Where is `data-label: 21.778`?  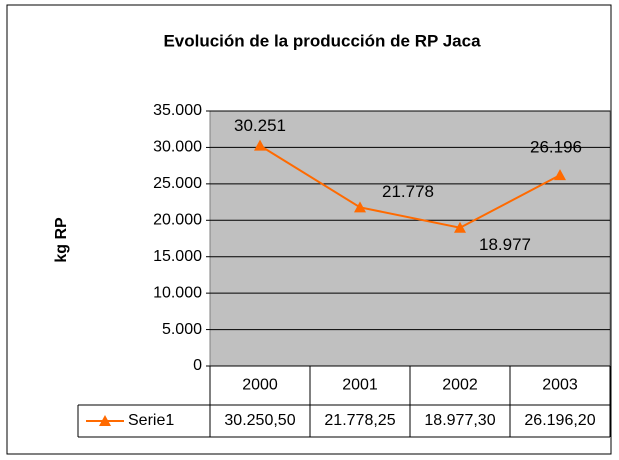 data-label: 21.778 is located at coordinates (408, 191).